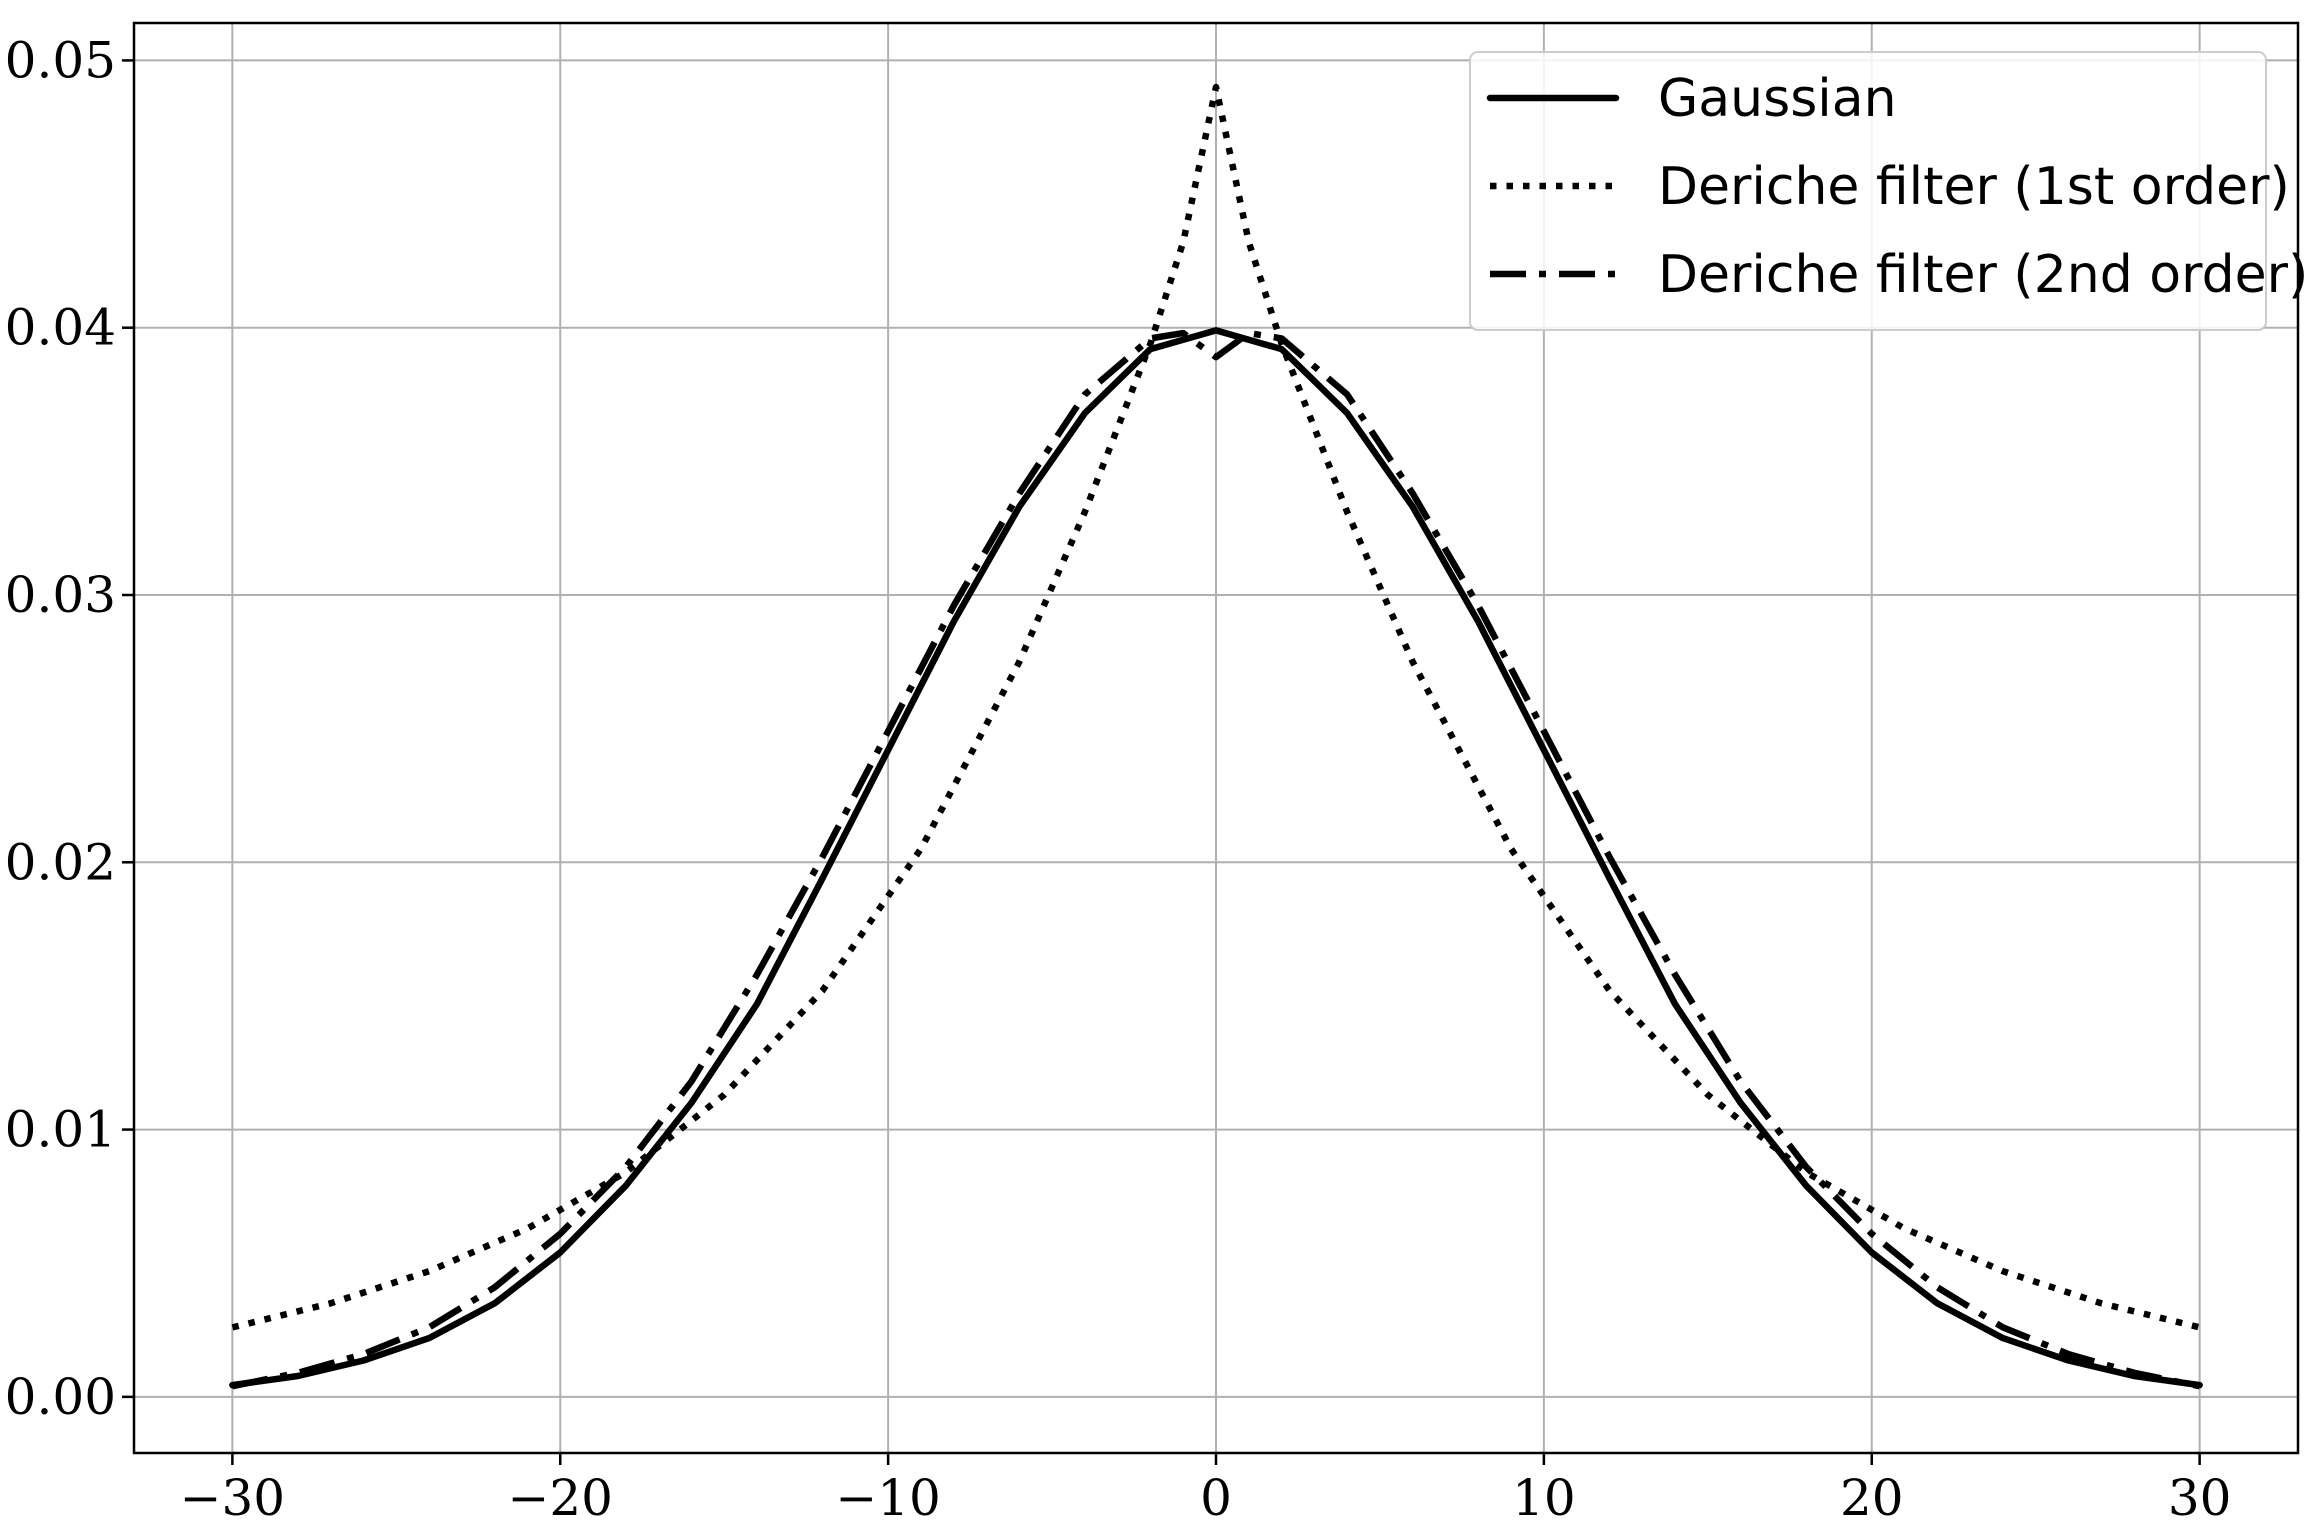  I want to click on y-tick-label: 0.03, so click(60, 595).